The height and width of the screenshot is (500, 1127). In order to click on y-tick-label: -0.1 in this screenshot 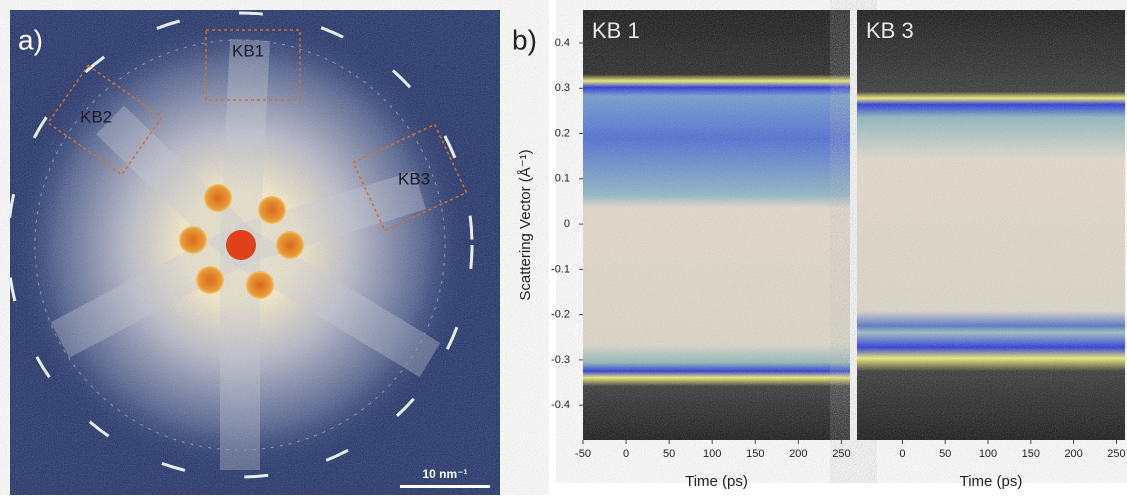, I will do `click(560, 269)`.